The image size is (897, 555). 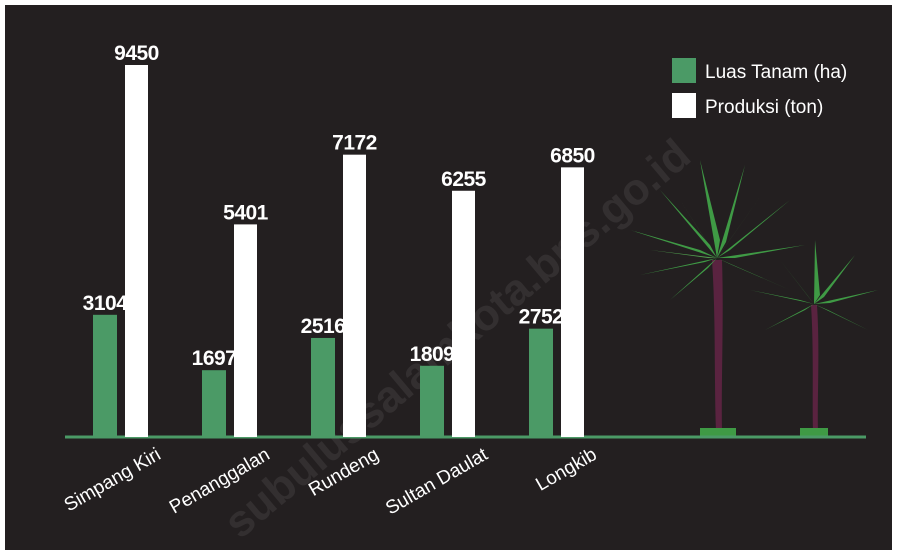 What do you see at coordinates (754, 298) in the screenshot?
I see `palm-trees` at bounding box center [754, 298].